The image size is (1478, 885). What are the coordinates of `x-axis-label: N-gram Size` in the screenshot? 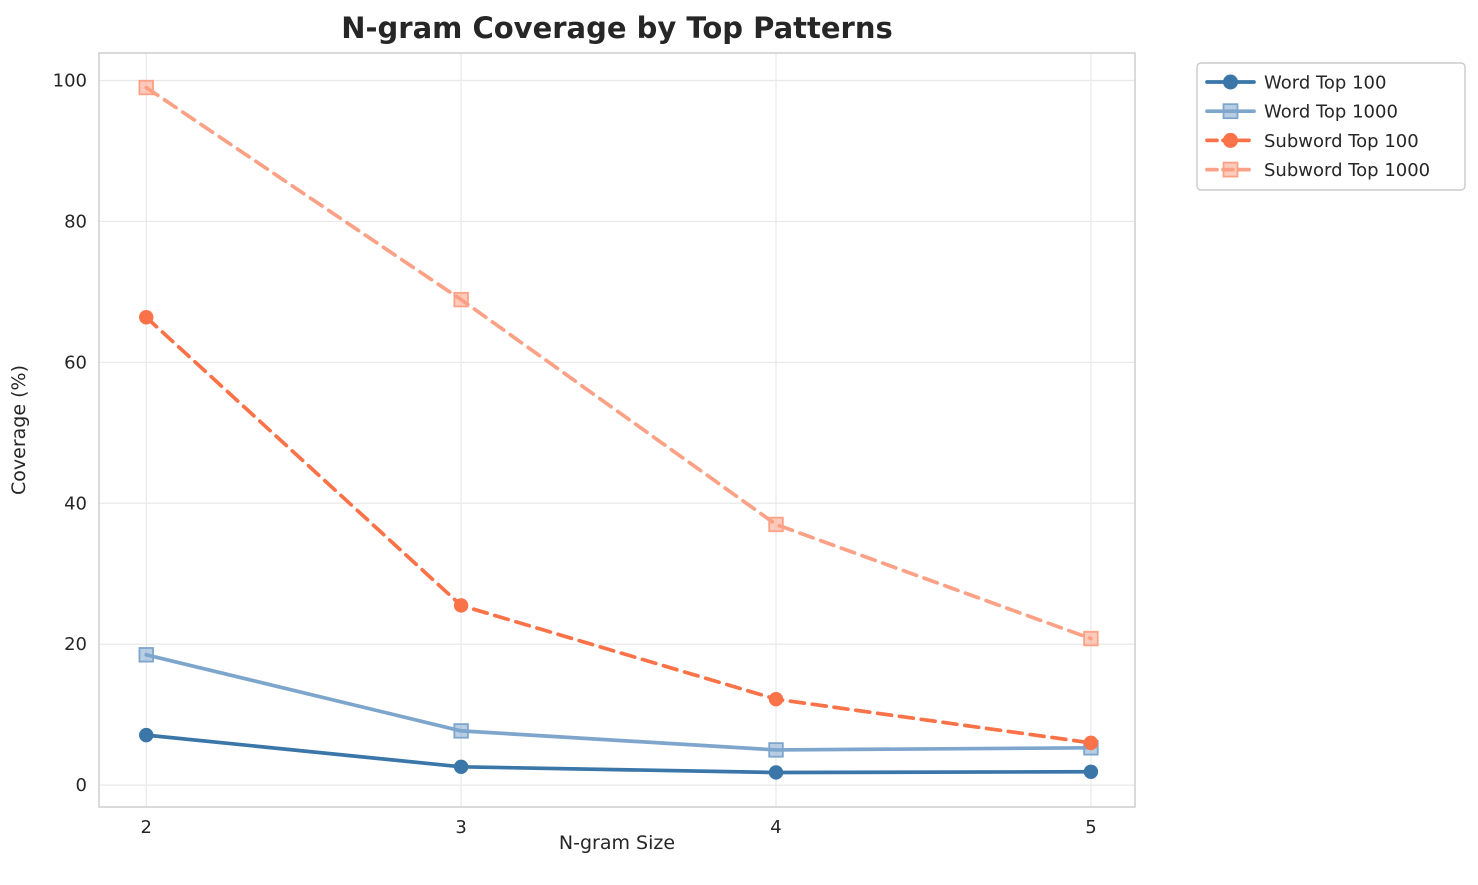 It's located at (617, 843).